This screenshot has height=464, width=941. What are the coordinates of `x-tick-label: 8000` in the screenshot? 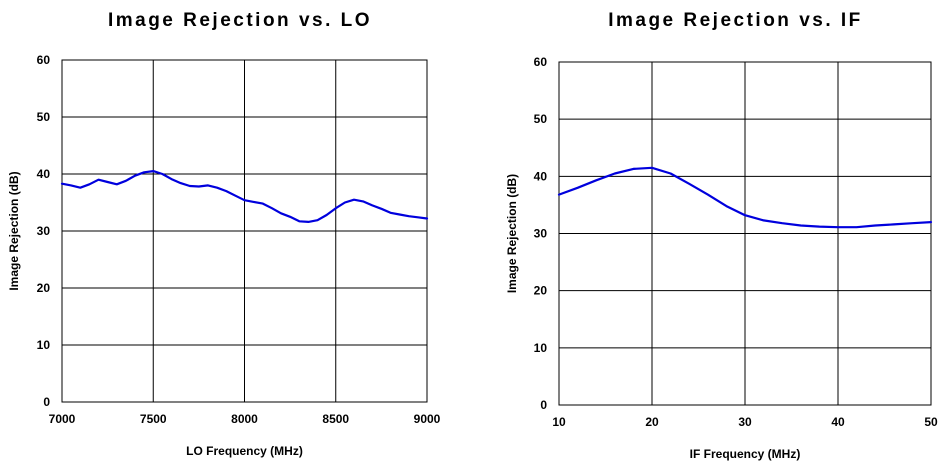 It's located at (244, 419).